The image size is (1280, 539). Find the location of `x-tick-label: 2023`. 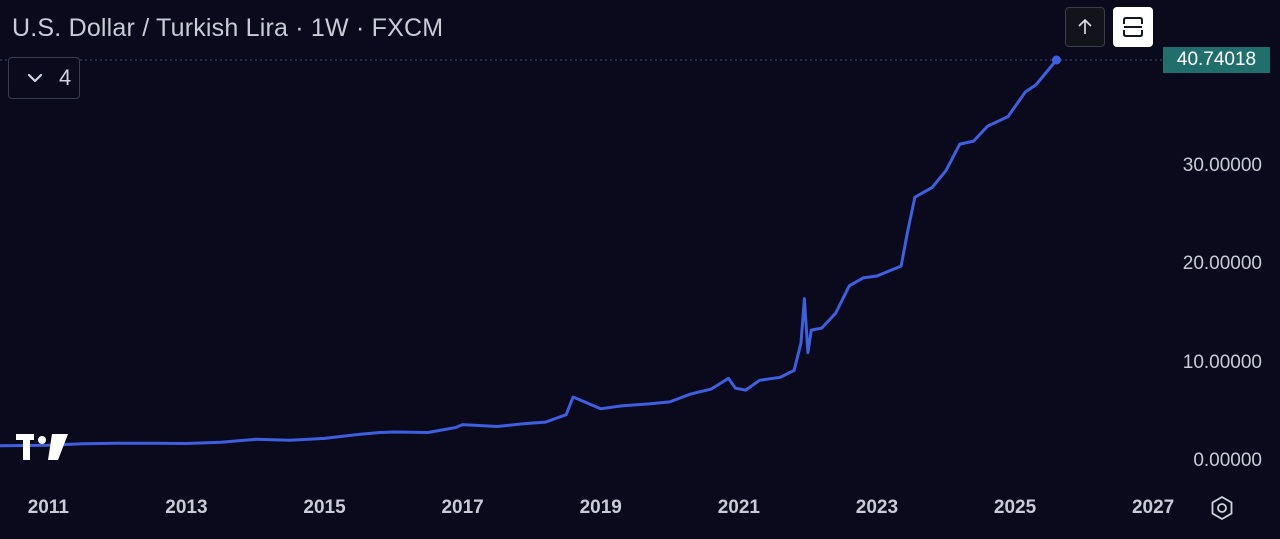

x-tick-label: 2023 is located at coordinates (877, 507).